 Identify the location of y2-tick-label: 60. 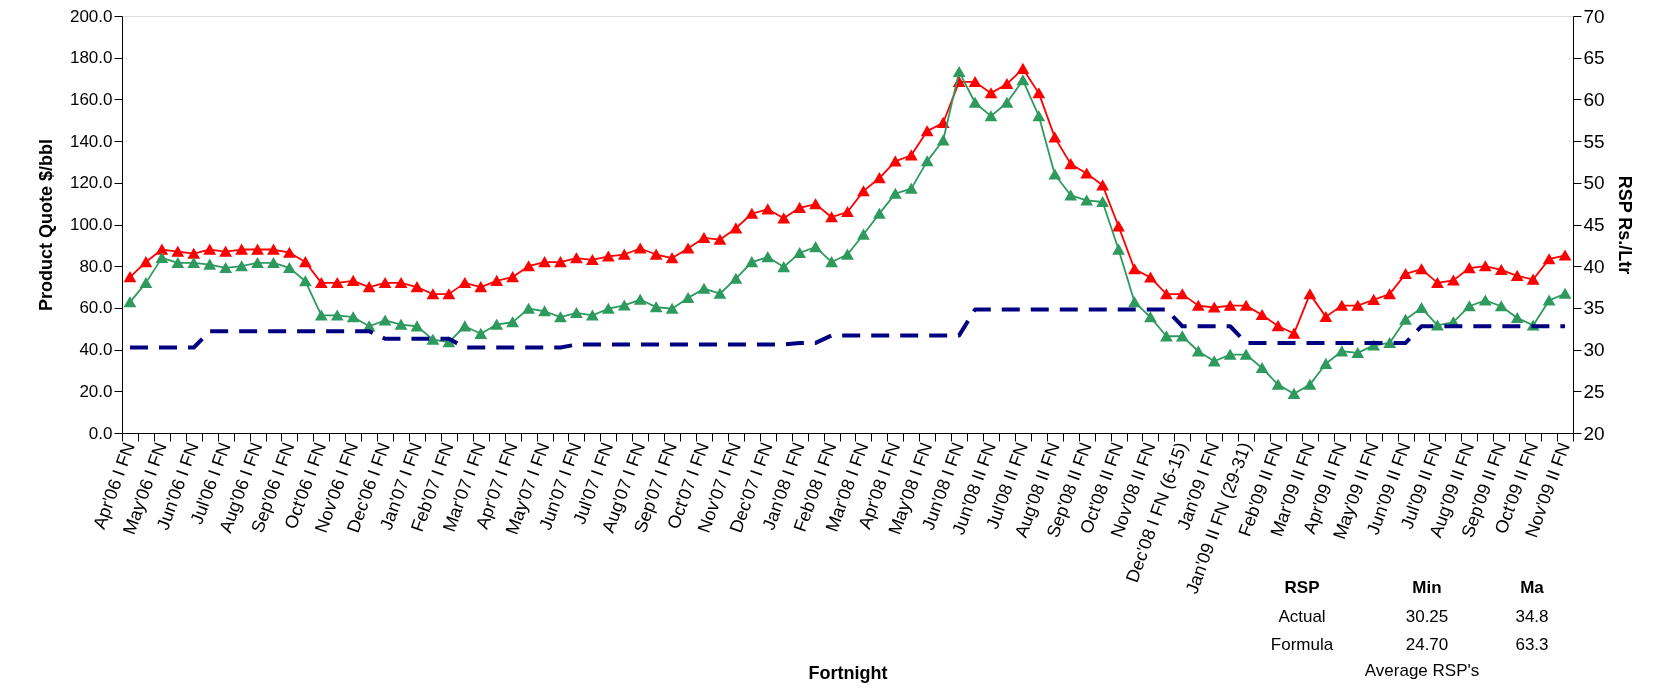
(1594, 99).